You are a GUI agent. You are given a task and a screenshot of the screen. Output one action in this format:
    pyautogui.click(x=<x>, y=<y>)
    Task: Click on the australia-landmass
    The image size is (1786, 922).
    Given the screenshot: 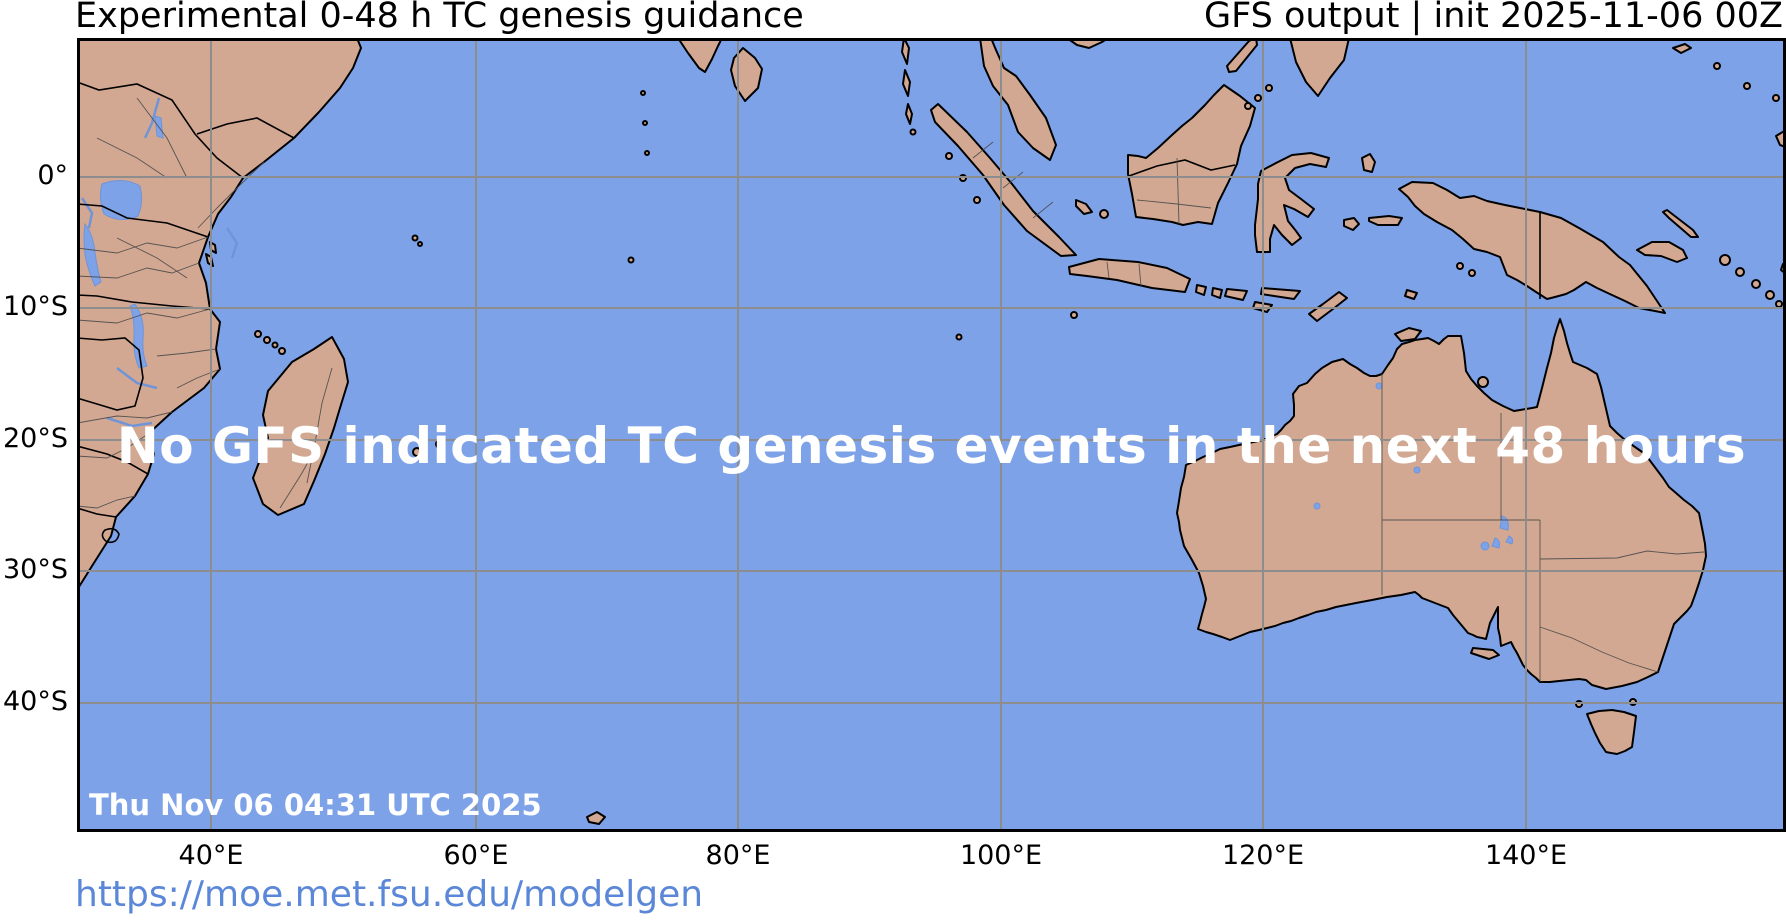 What is the action you would take?
    pyautogui.click(x=1441, y=504)
    